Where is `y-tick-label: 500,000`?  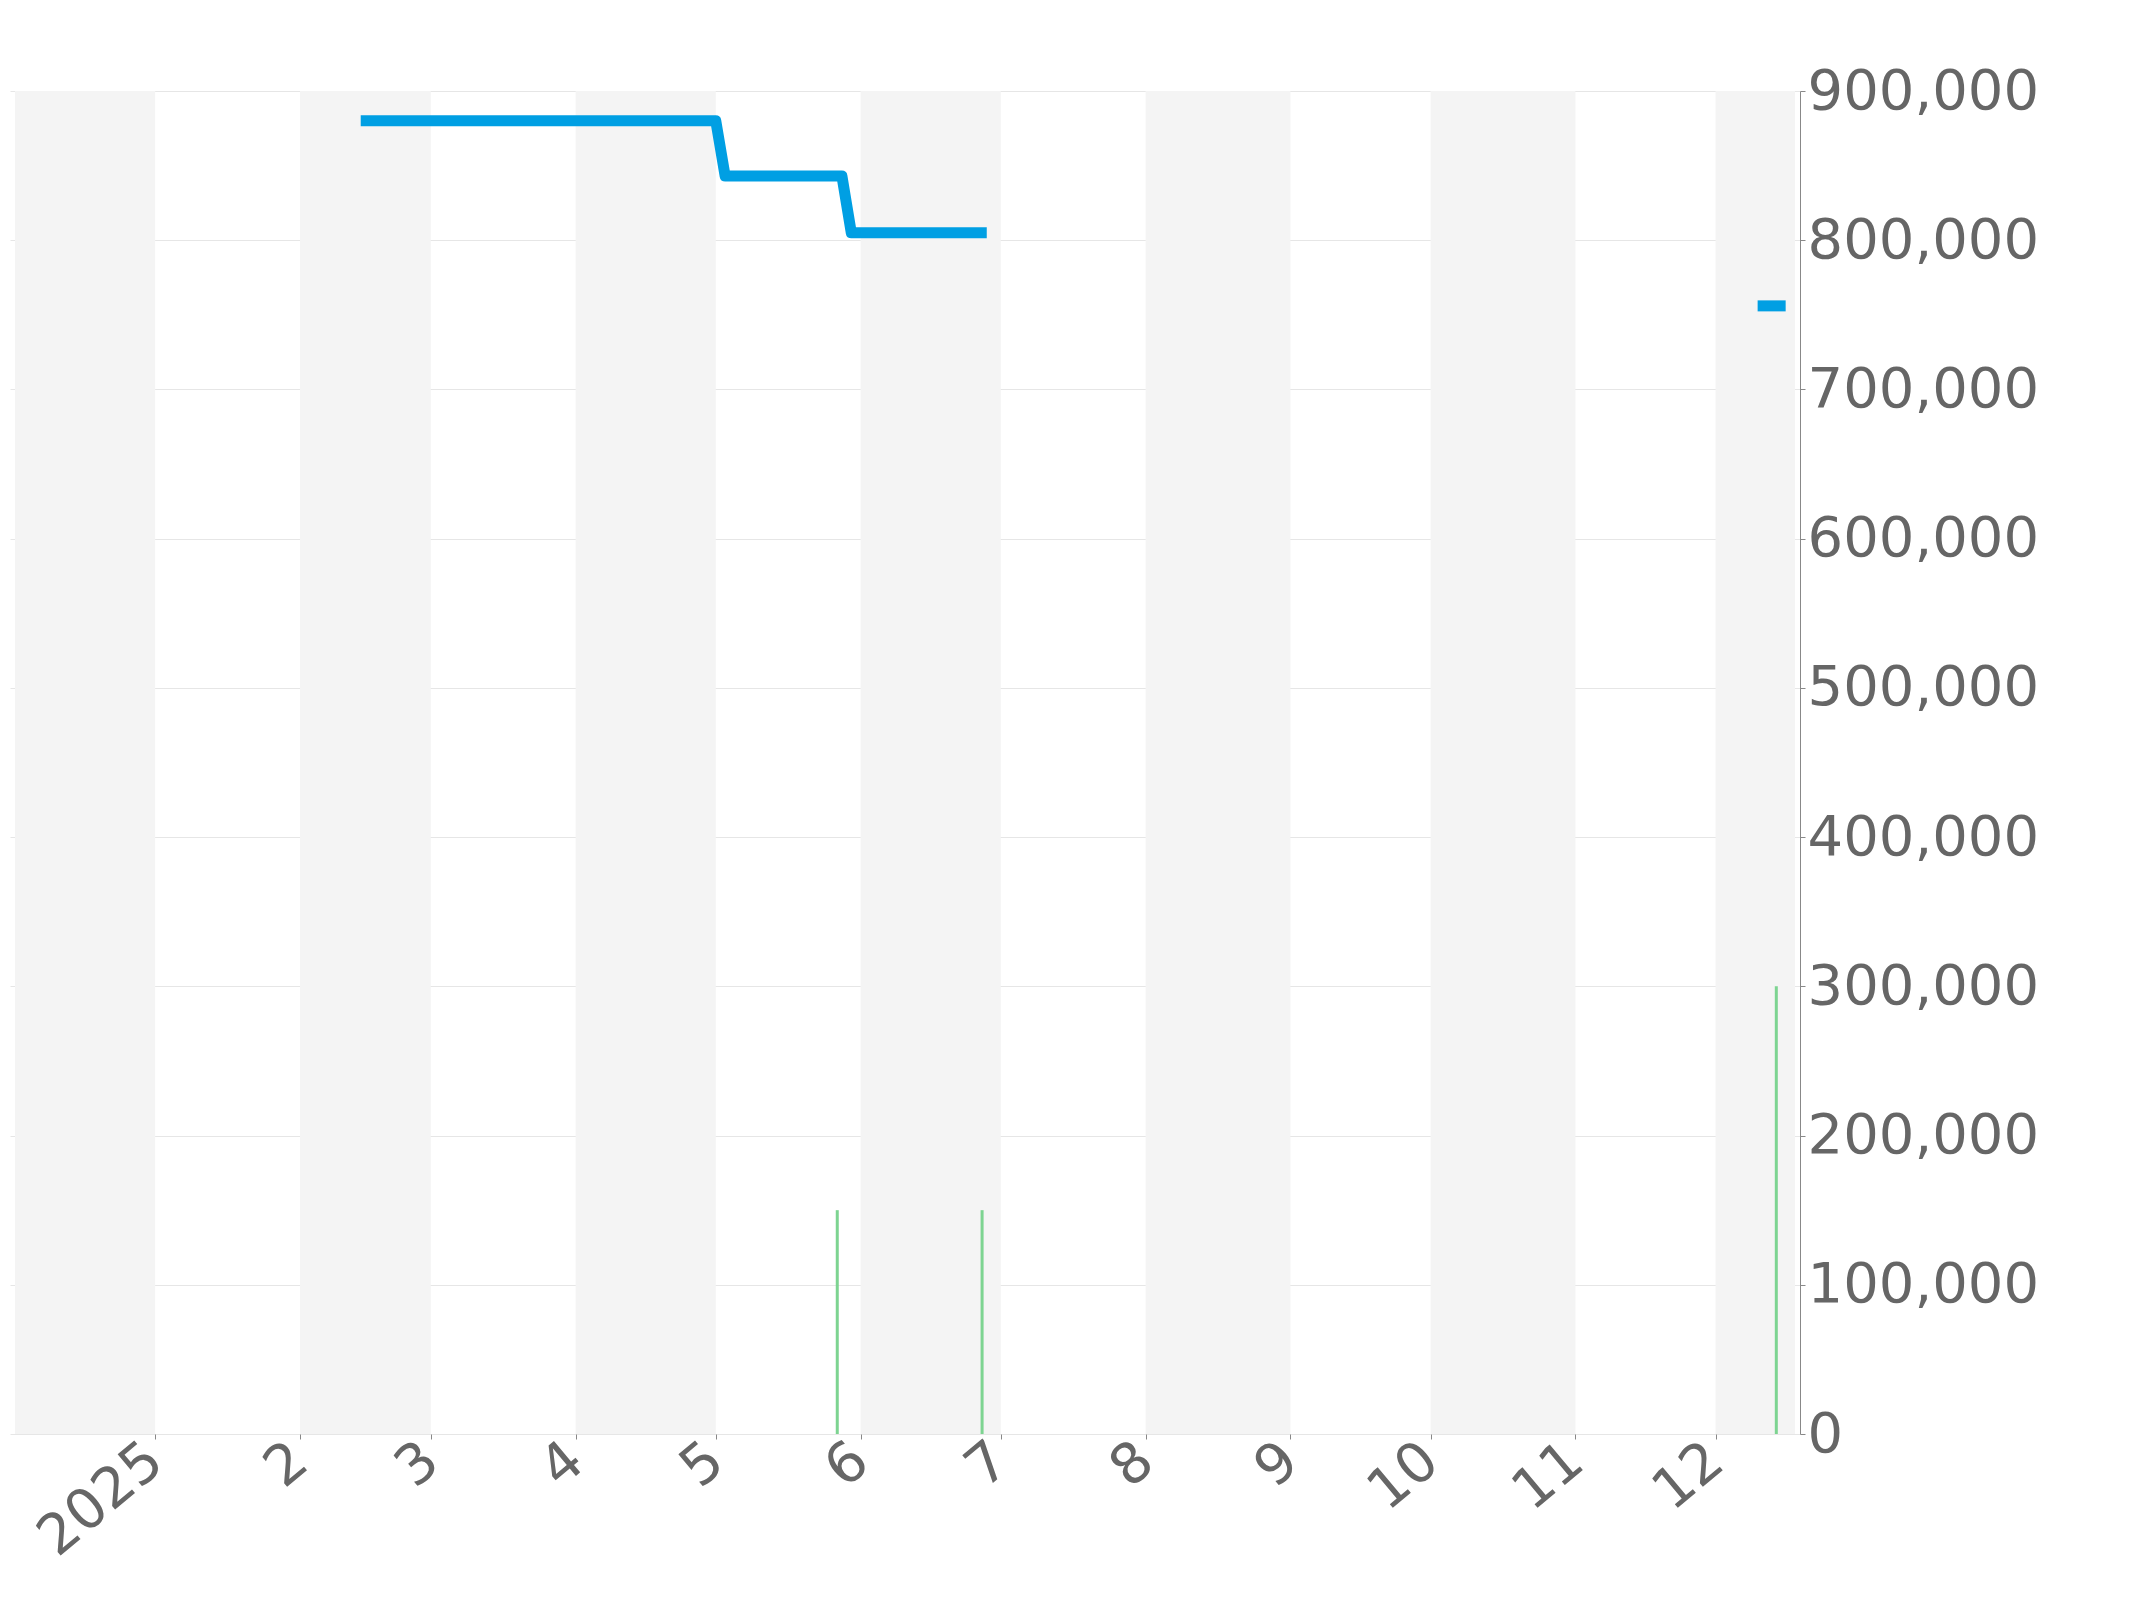
y-tick-label: 500,000 is located at coordinates (1923, 686).